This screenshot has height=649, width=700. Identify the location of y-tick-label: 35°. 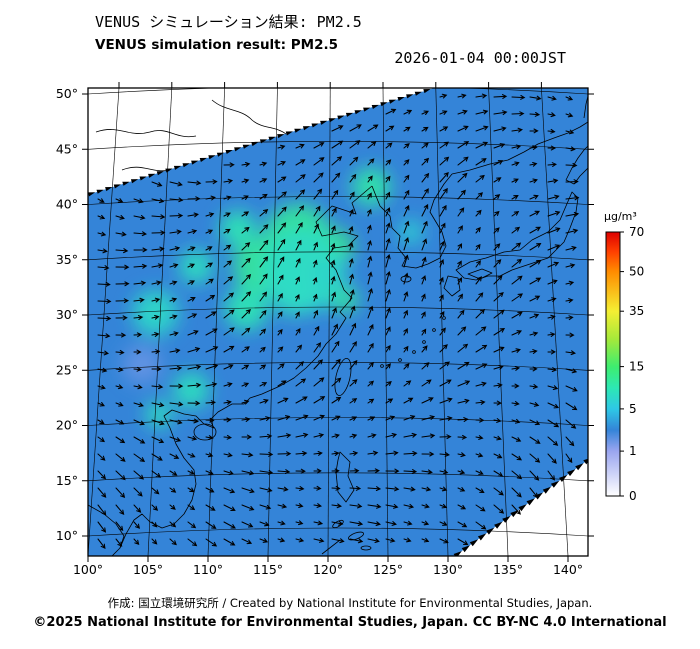
(67, 259).